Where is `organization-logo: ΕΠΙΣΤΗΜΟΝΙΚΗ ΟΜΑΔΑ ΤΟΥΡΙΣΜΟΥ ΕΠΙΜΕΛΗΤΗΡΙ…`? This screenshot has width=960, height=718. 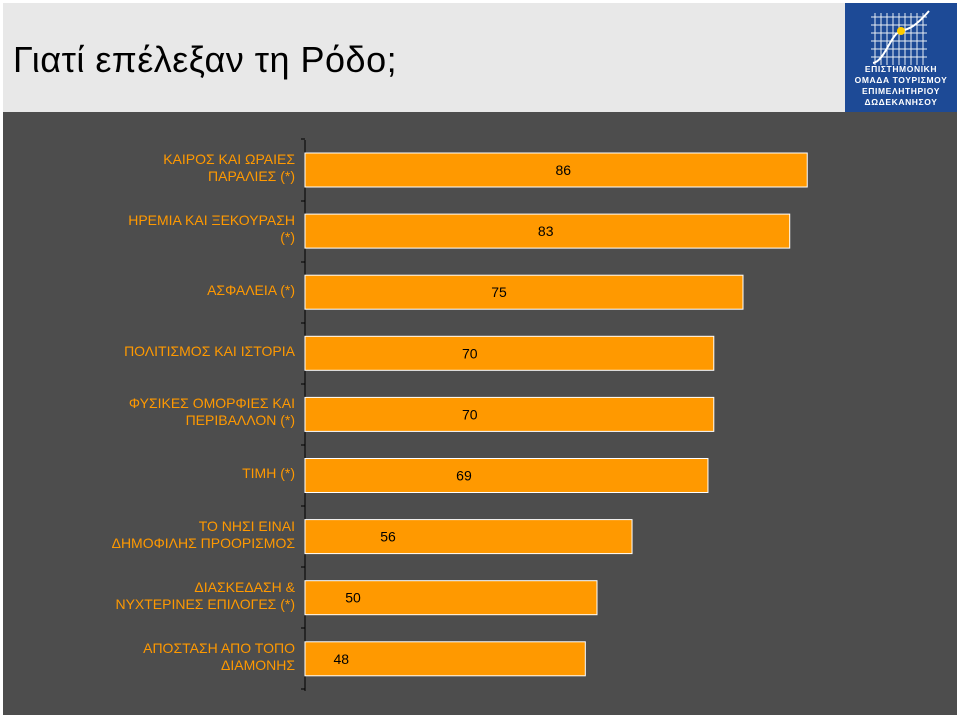
organization-logo: ΕΠΙΣΤΗΜΟΝΙΚΗ ΟΜΑΔΑ ΤΟΥΡΙΣΜΟΥ ΕΠΙΜΕΛΗΤΗΡΙ… is located at coordinates (901, 57).